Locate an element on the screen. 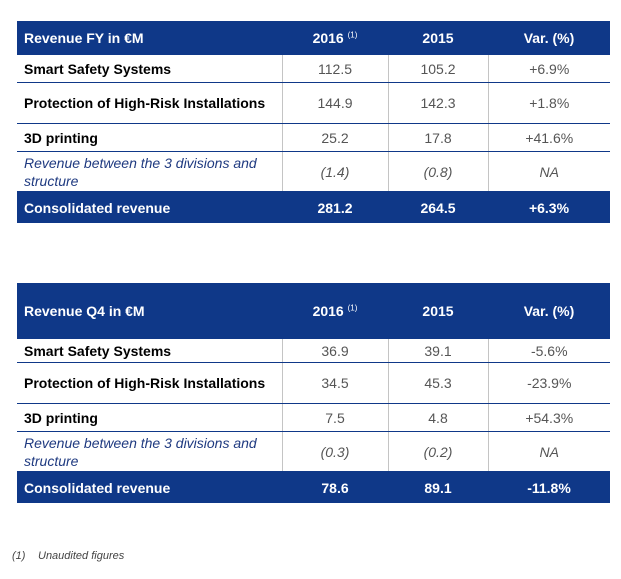  cell-2016: (0.3) is located at coordinates (334, 451).